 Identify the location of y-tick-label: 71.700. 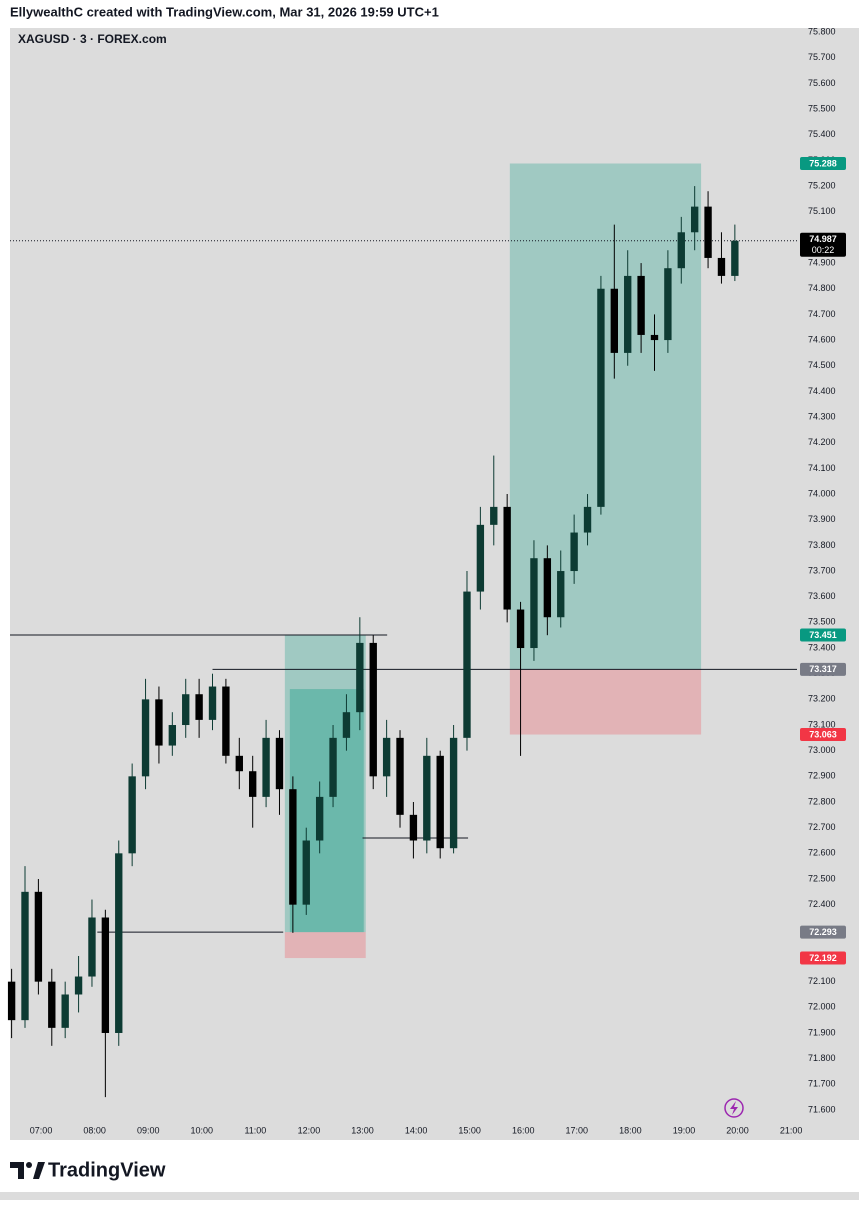
(822, 1084).